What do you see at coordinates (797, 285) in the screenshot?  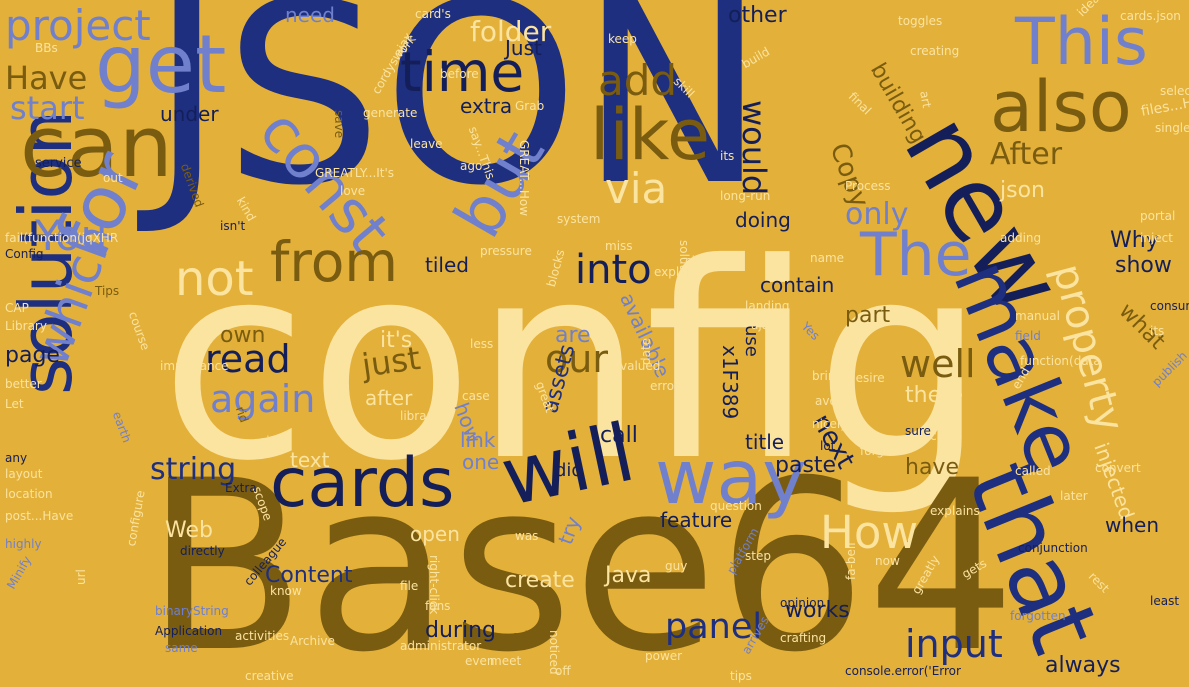 I see `word-contain: contain` at bounding box center [797, 285].